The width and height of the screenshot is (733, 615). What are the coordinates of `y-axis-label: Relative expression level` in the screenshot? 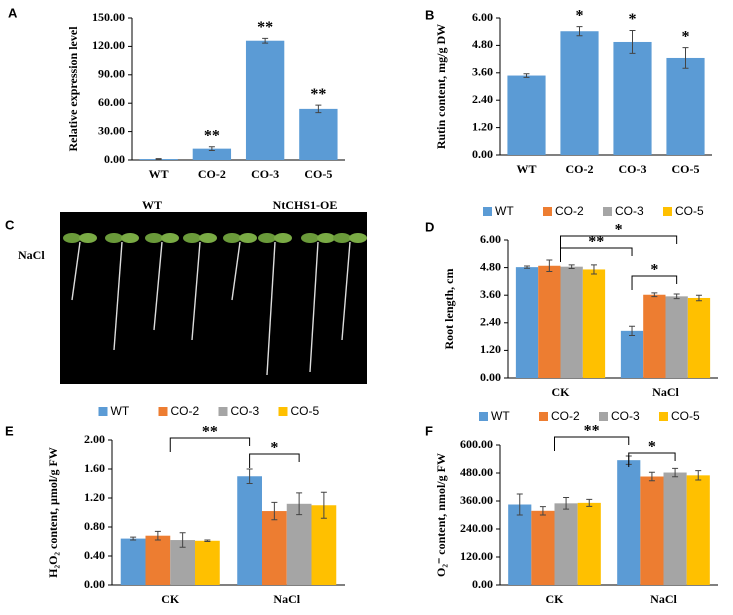 It's located at (73, 89).